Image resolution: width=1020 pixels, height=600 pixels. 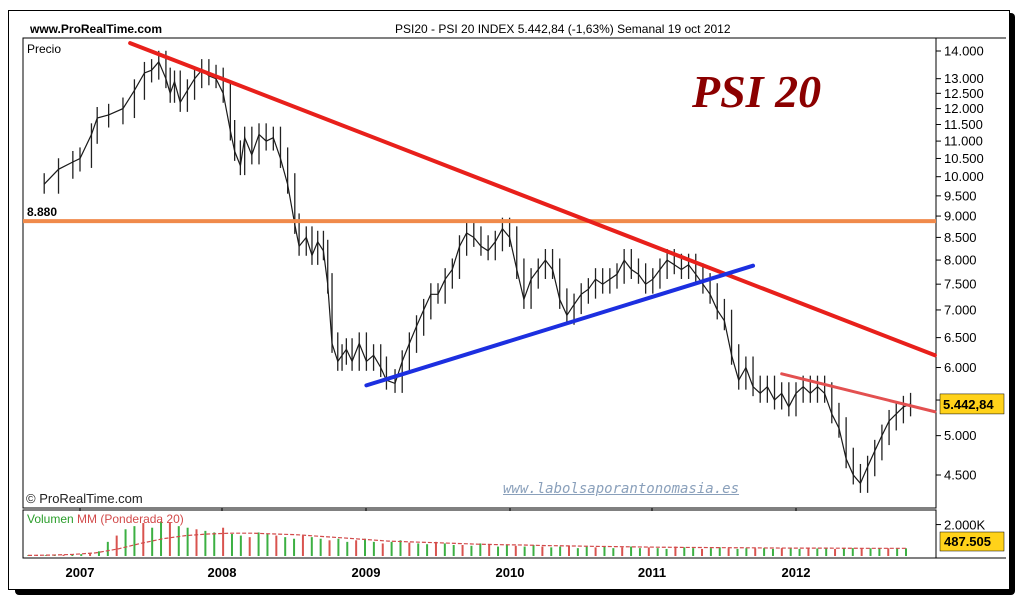 What do you see at coordinates (960, 260) in the screenshot?
I see `y-tick-label: 8.000` at bounding box center [960, 260].